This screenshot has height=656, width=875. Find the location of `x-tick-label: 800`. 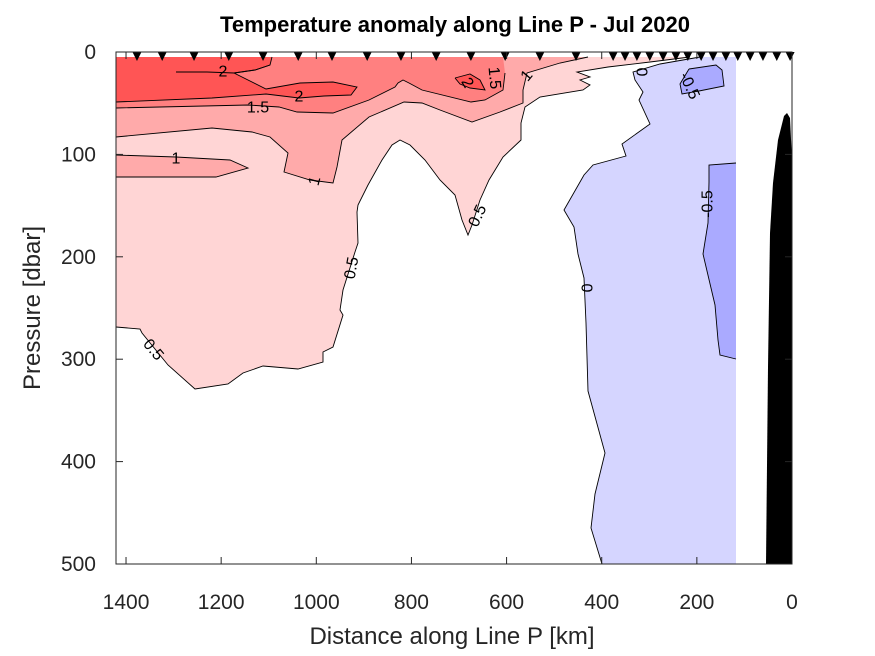

x-tick-label: 800 is located at coordinates (411, 602).